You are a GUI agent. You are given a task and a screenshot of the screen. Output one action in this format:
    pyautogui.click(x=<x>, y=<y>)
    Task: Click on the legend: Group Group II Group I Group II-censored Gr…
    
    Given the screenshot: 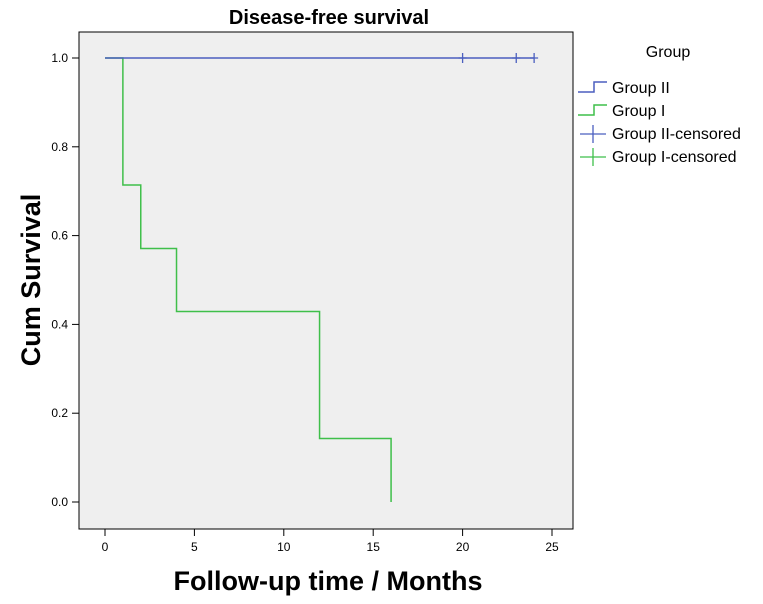 What is the action you would take?
    pyautogui.click(x=659, y=105)
    